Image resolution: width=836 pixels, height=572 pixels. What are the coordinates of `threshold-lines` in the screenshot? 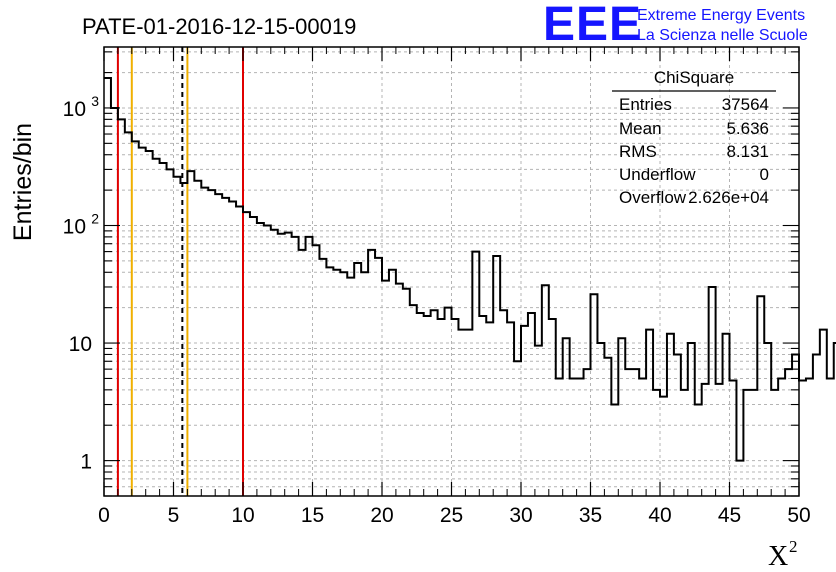 It's located at (180, 271).